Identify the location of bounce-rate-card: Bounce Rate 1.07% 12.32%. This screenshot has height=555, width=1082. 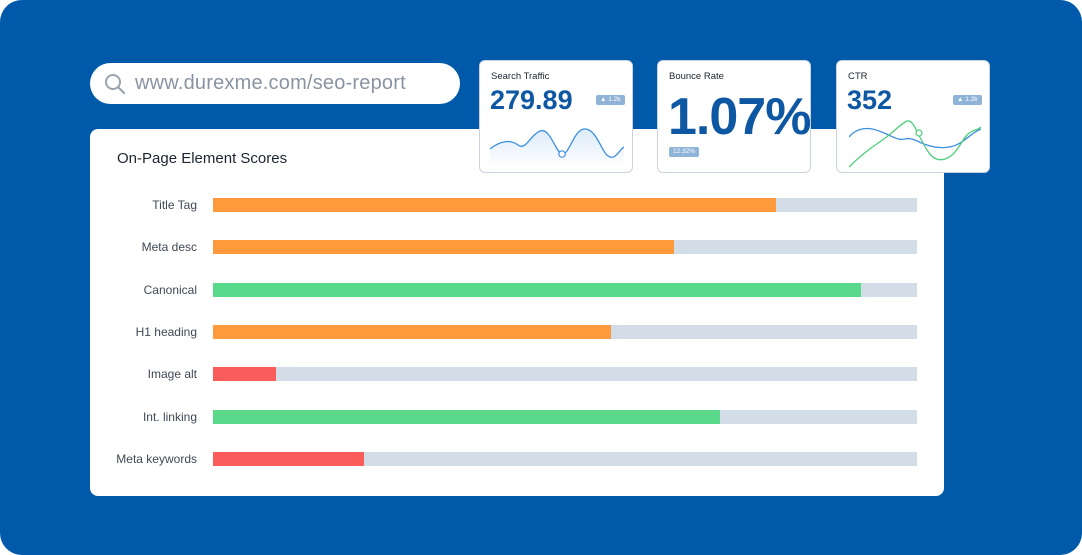
(734, 116).